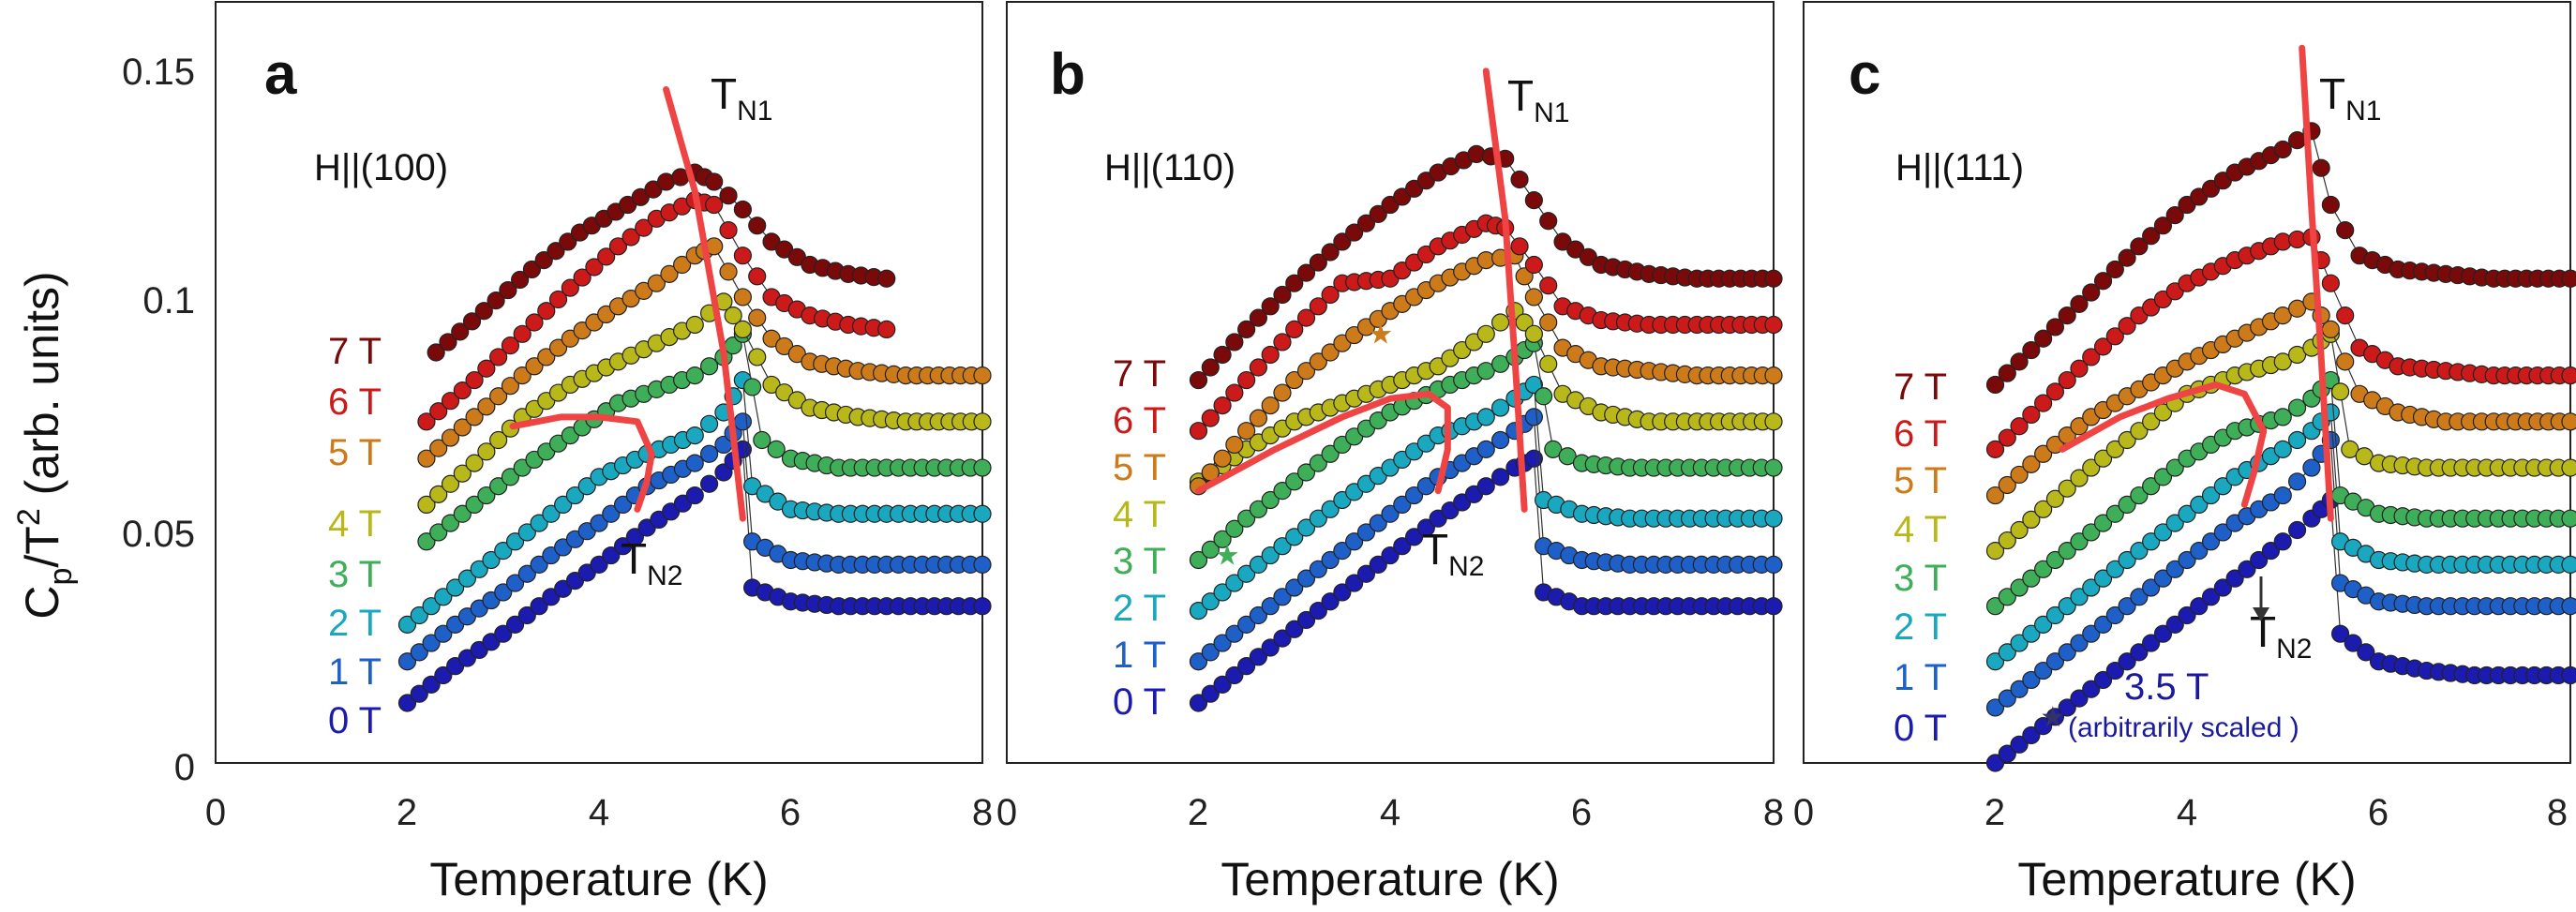 The width and height of the screenshot is (2576, 912). I want to click on panel-c-x-ticks: 0 2 4 6 8, so click(2181, 812).